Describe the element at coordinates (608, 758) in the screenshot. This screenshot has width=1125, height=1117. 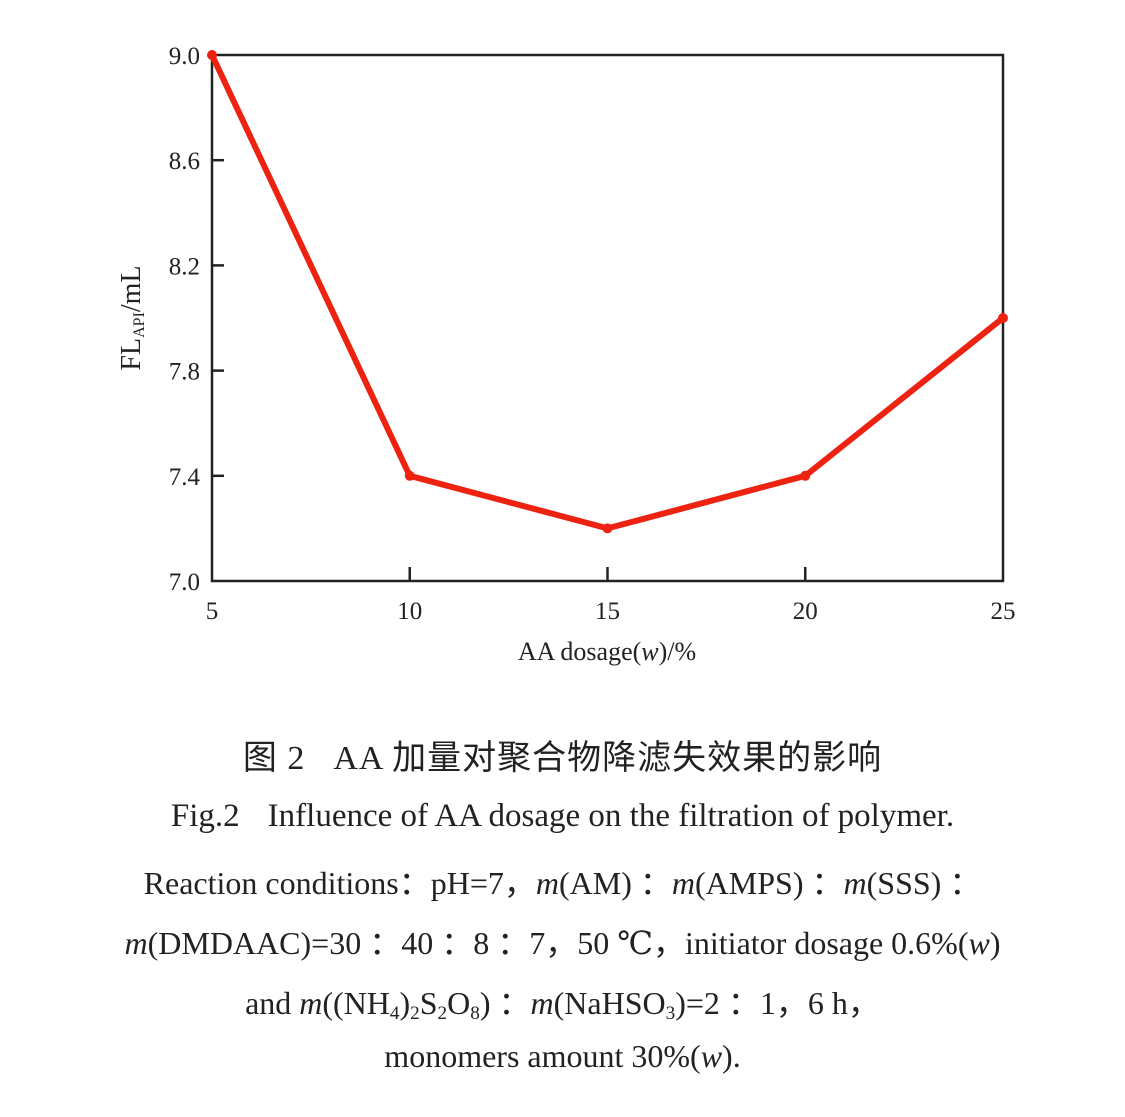
I see `caption-cn-text: AA 加量对聚合物降滤失效果的影响` at that location.